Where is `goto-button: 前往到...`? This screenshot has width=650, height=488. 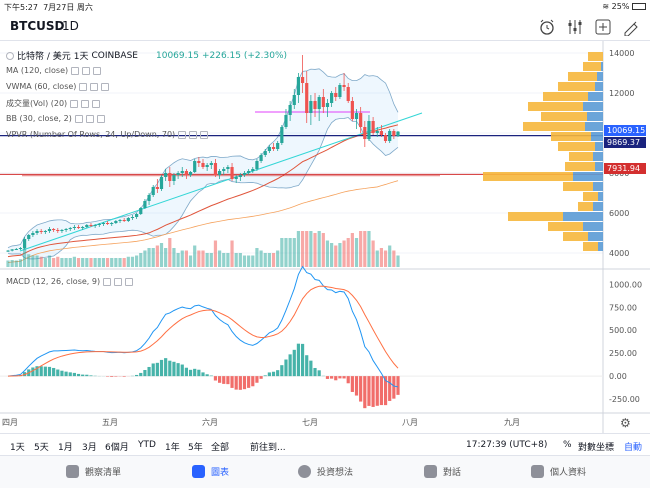 goto-button: 前往到... is located at coordinates (268, 448).